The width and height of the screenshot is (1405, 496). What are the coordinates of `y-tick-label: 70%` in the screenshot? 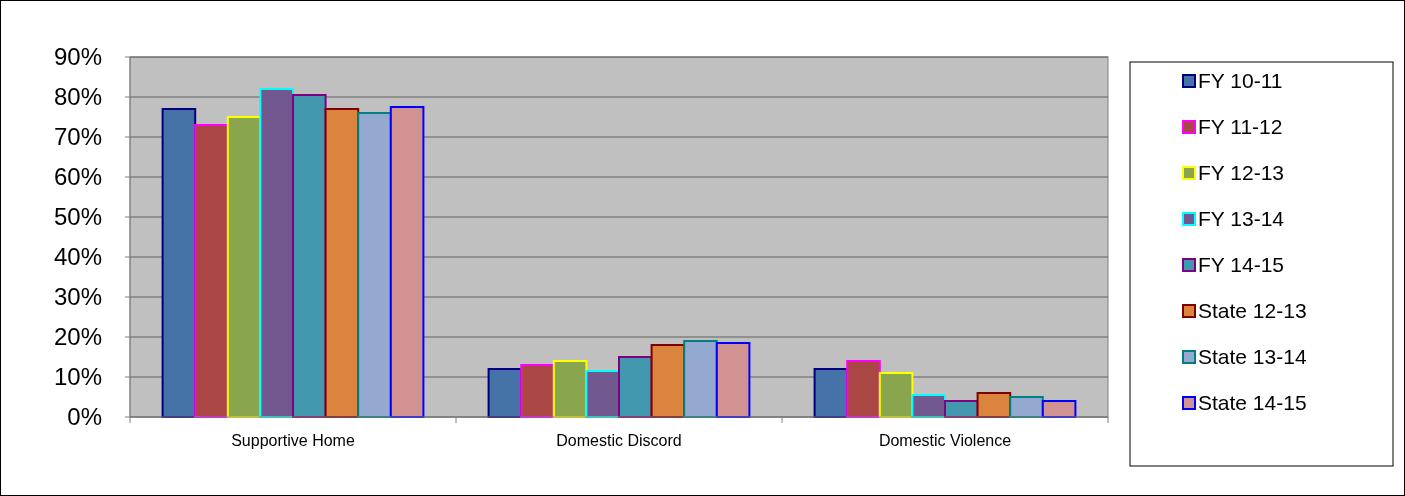 It's located at (77, 137).